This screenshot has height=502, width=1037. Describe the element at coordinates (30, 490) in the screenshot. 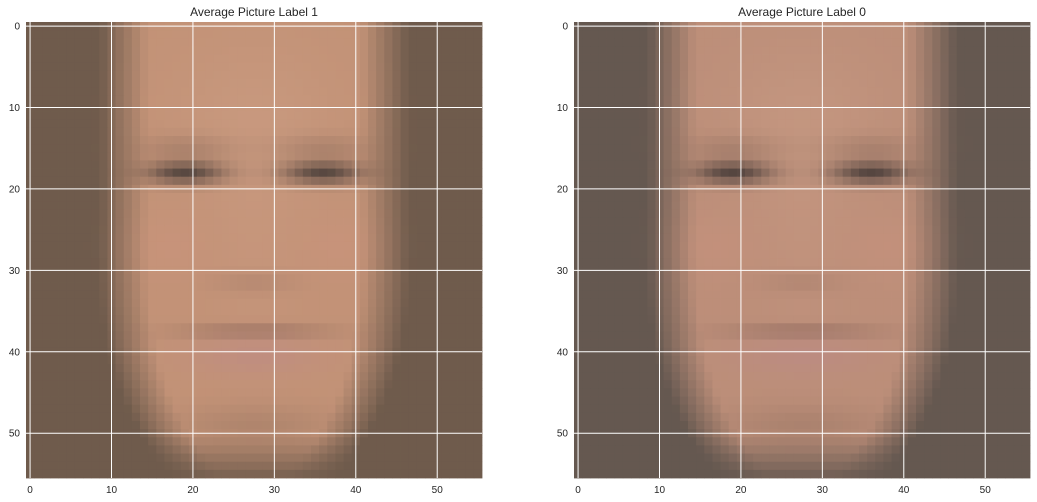

I see `x-tick-label: 0` at that location.